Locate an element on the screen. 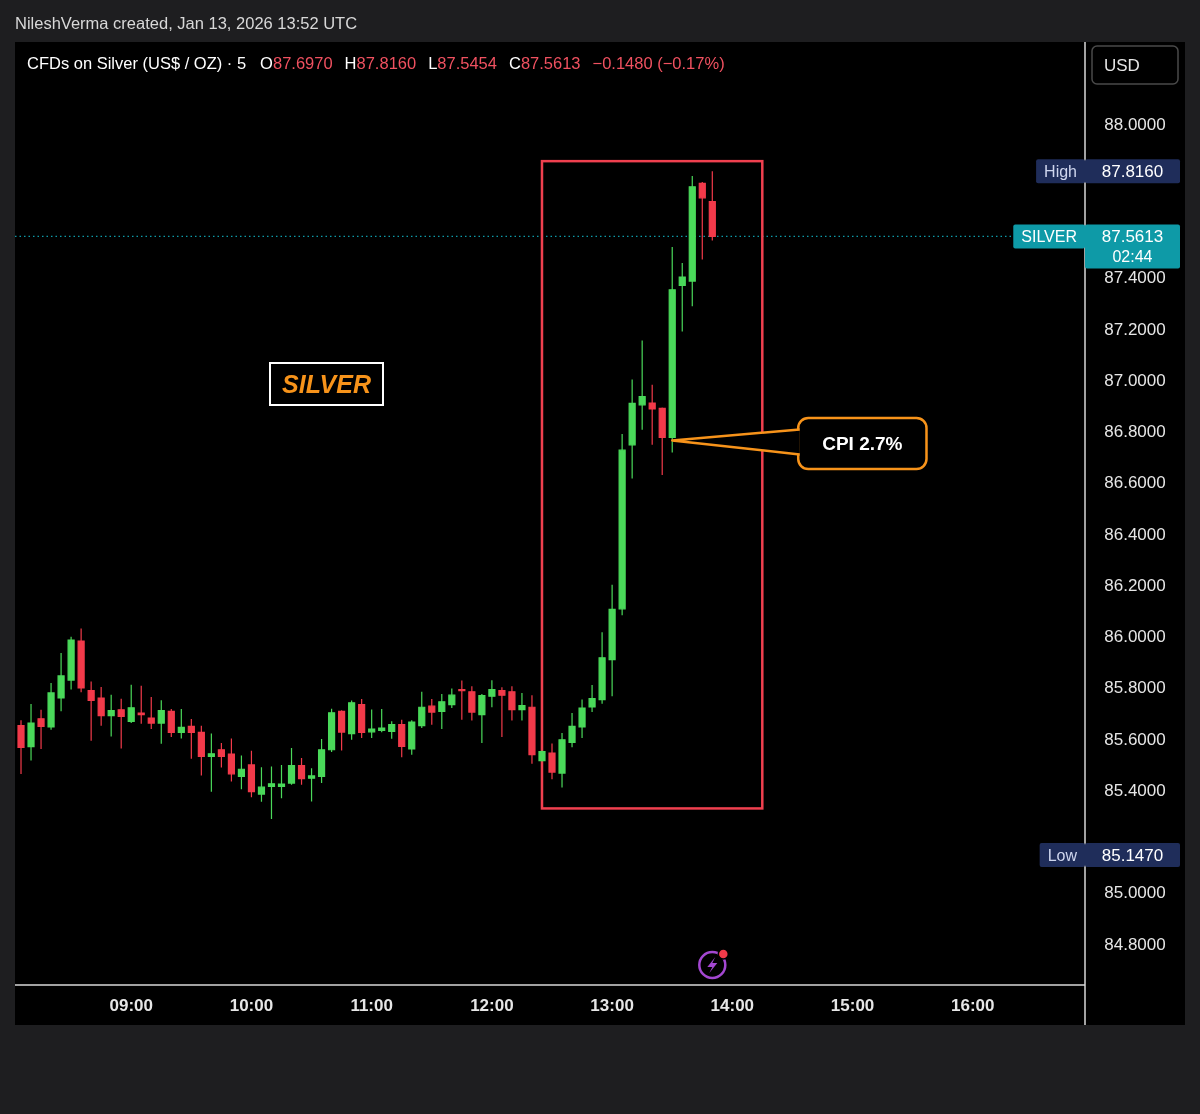 This screenshot has width=1200, height=1114. y-tick-label: 86.0000 is located at coordinates (1135, 636).